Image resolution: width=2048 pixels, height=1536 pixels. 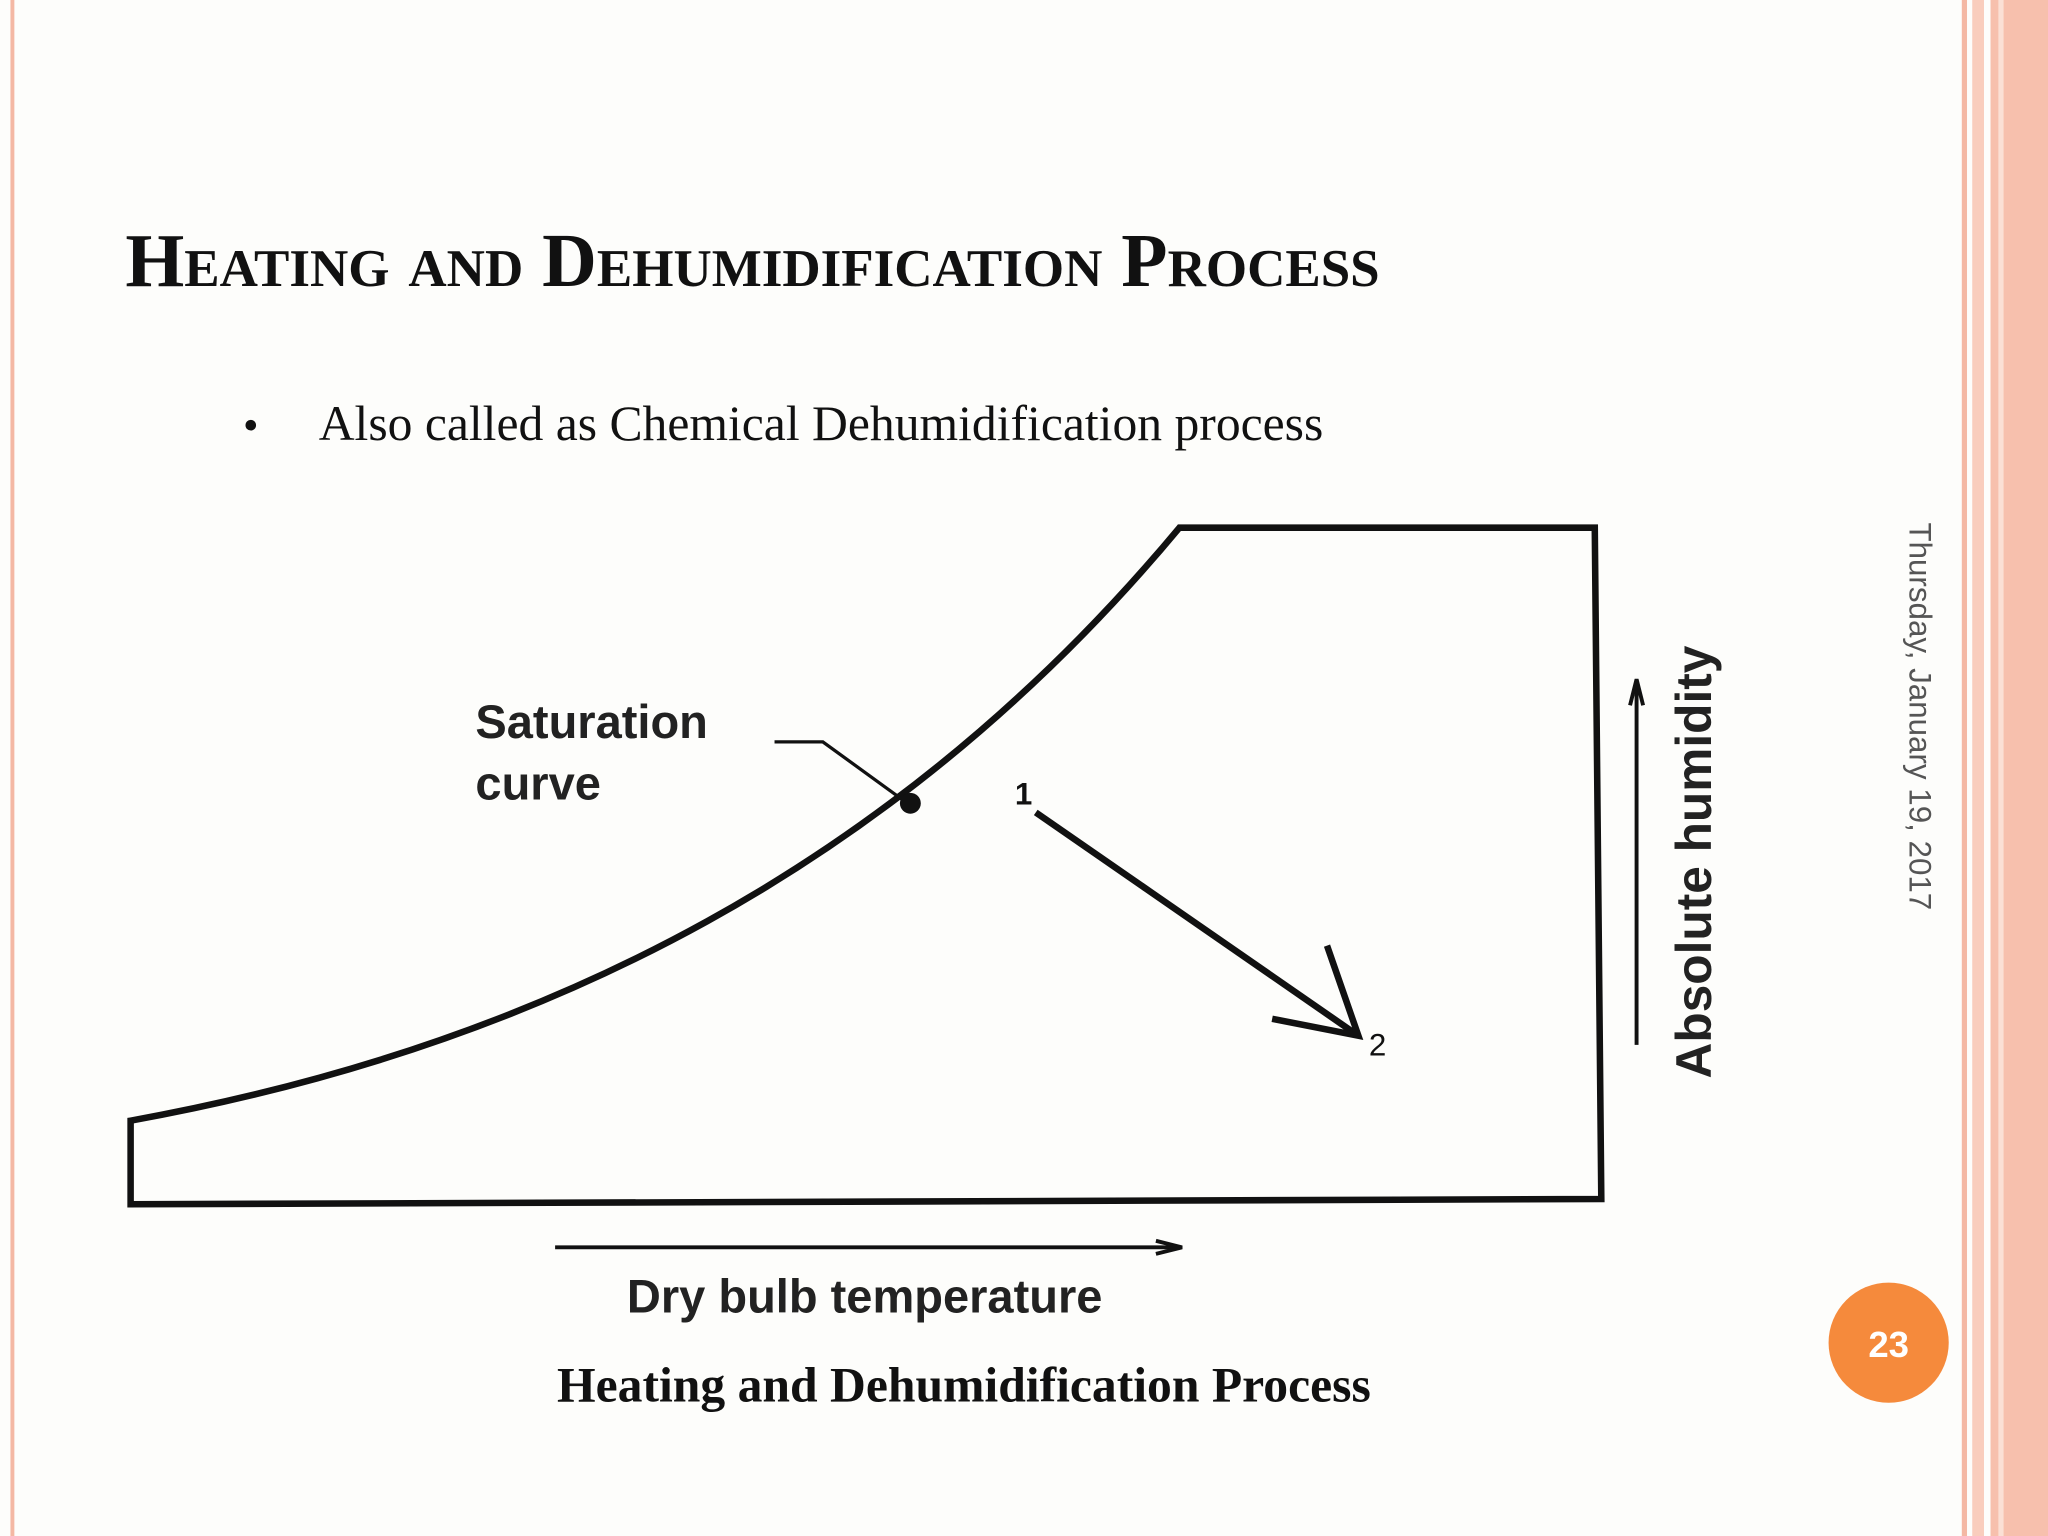 What do you see at coordinates (1920, 716) in the screenshot?
I see `slide-date: Thursday, January 19, 2017` at bounding box center [1920, 716].